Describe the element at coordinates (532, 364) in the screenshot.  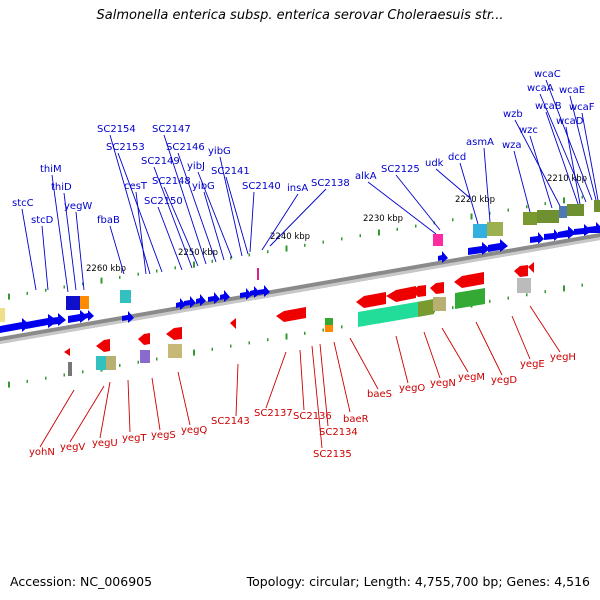
I see `gene-label: yegE` at that location.